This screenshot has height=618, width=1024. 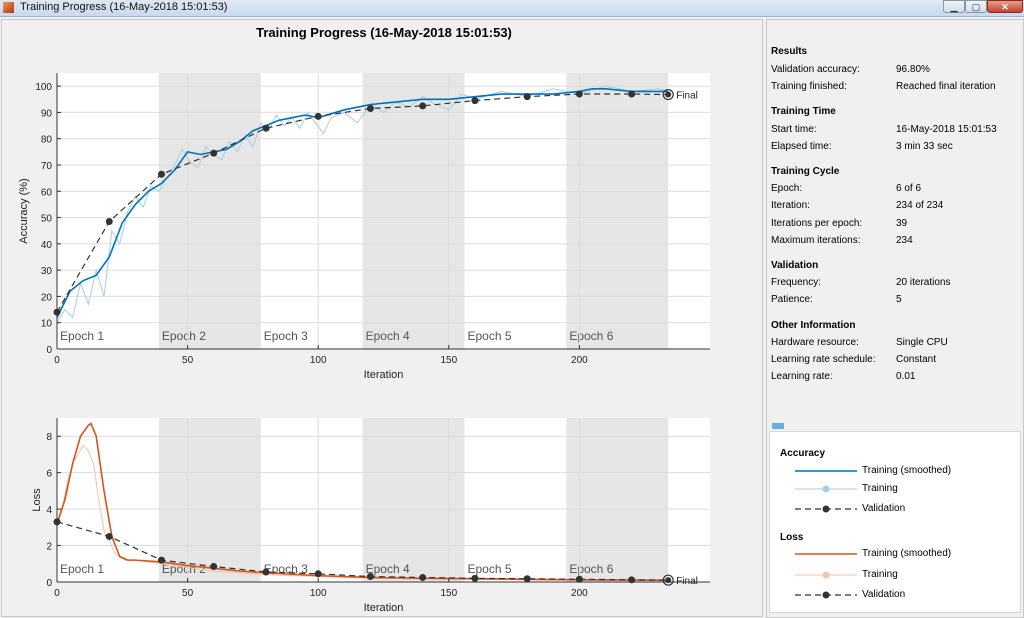 What do you see at coordinates (789, 51) in the screenshot?
I see `results-heading: Results` at bounding box center [789, 51].